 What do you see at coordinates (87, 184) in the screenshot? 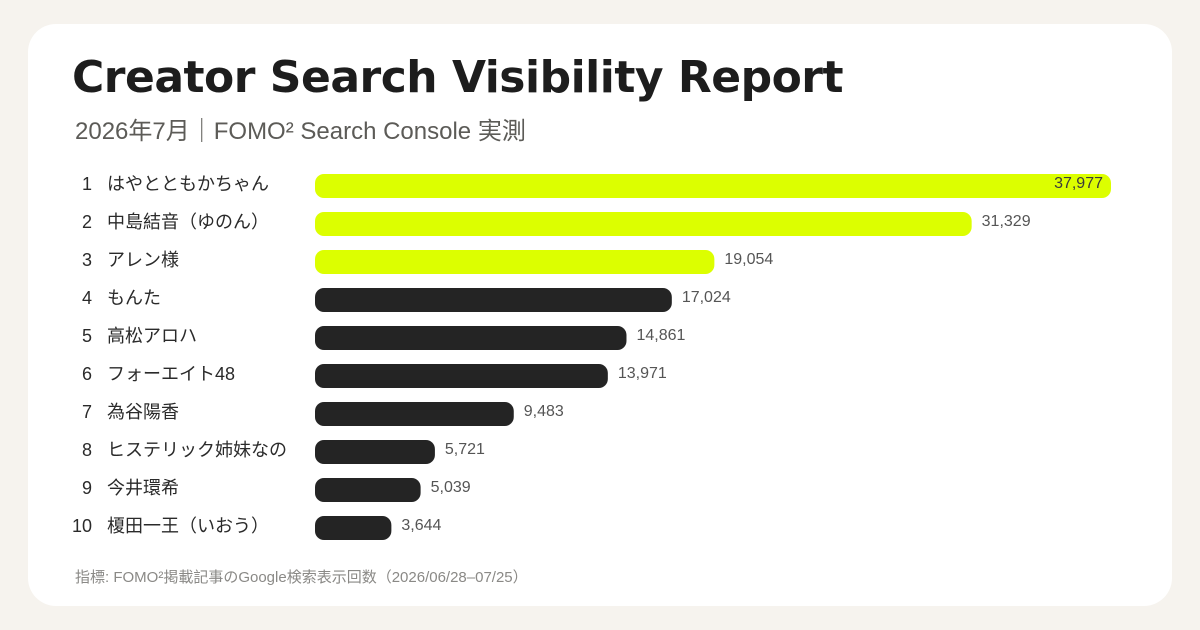
I see `rank-number: 1` at bounding box center [87, 184].